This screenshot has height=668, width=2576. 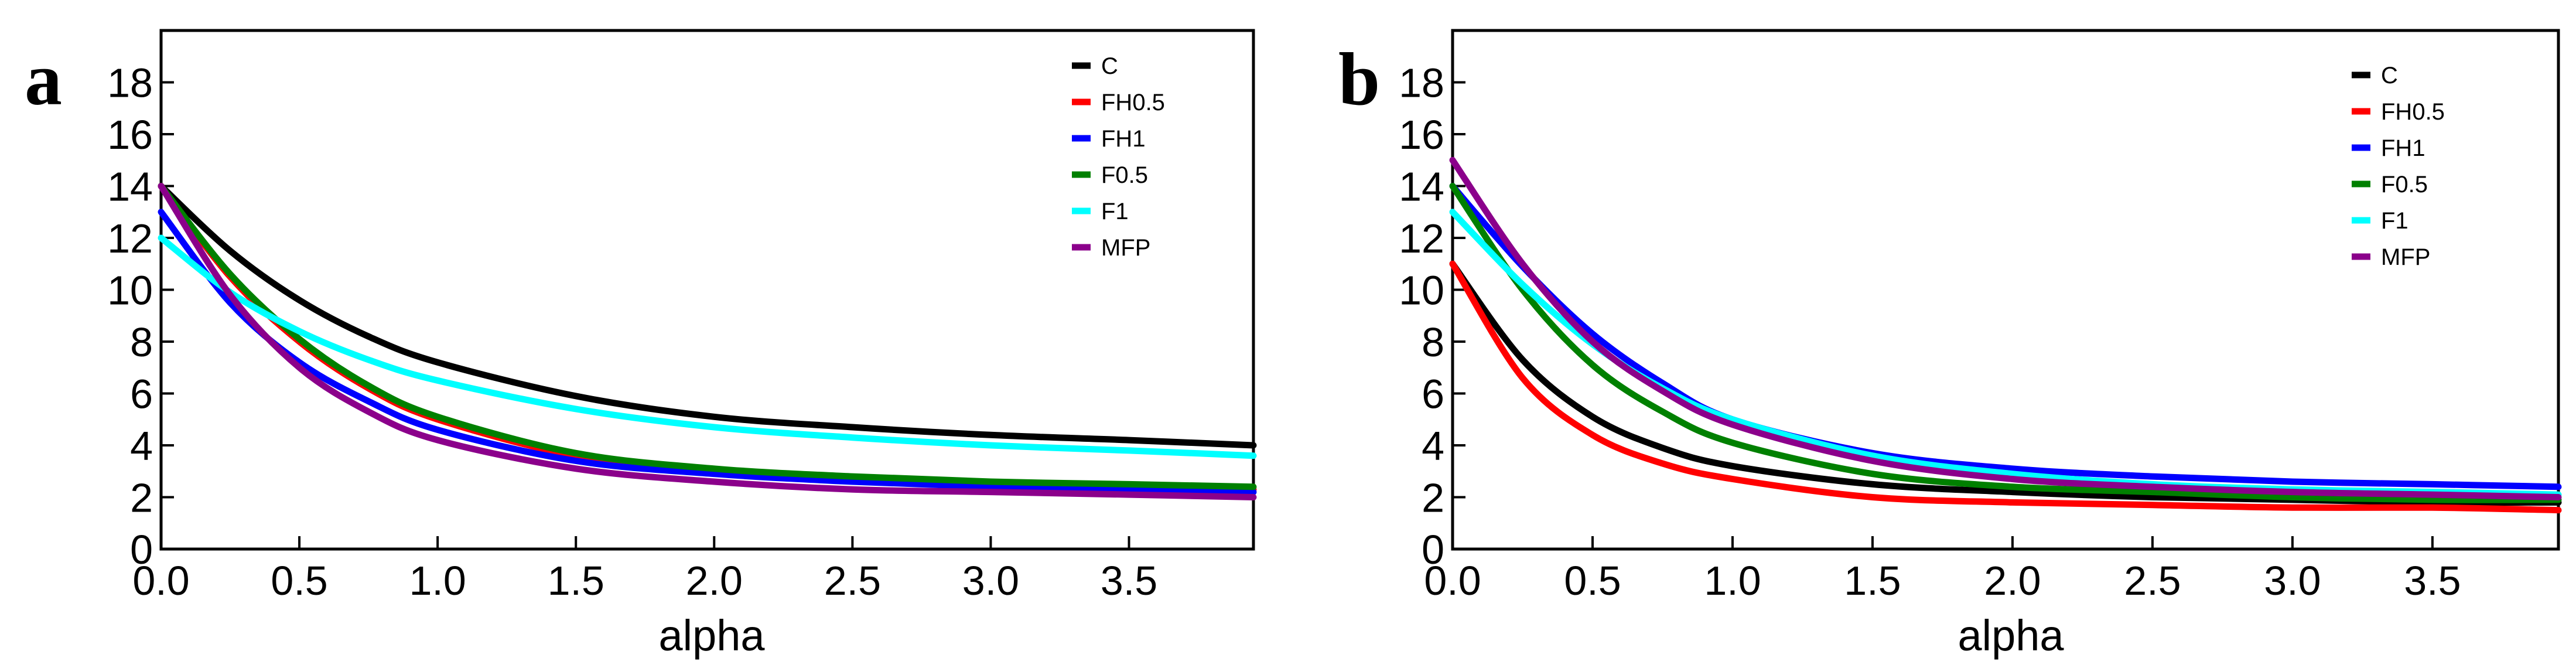 I want to click on panel-letter-a: a, so click(x=43, y=80).